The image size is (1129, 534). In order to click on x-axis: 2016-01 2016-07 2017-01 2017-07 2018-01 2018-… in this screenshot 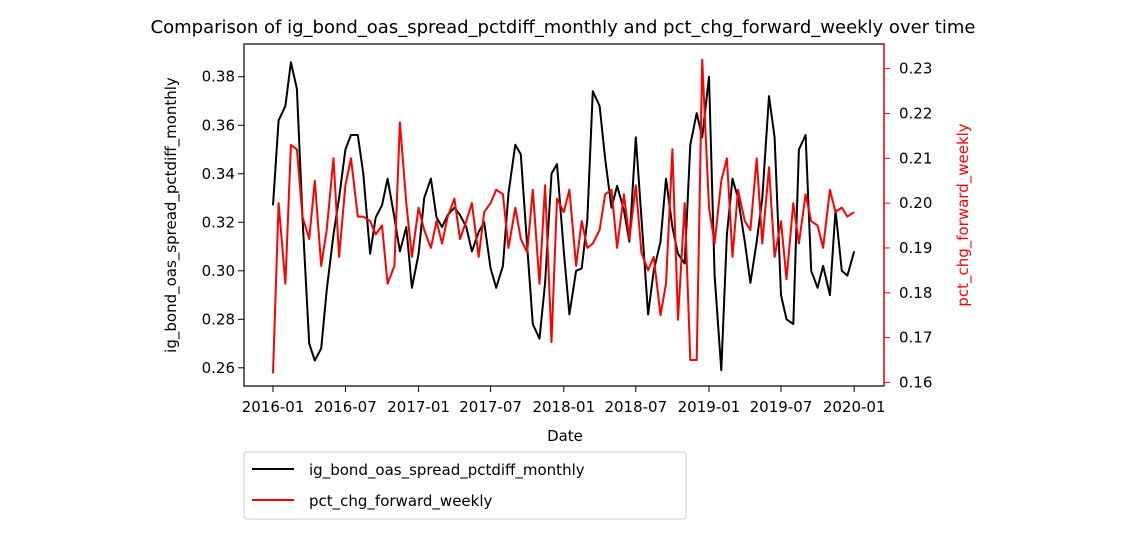, I will do `click(564, 401)`.